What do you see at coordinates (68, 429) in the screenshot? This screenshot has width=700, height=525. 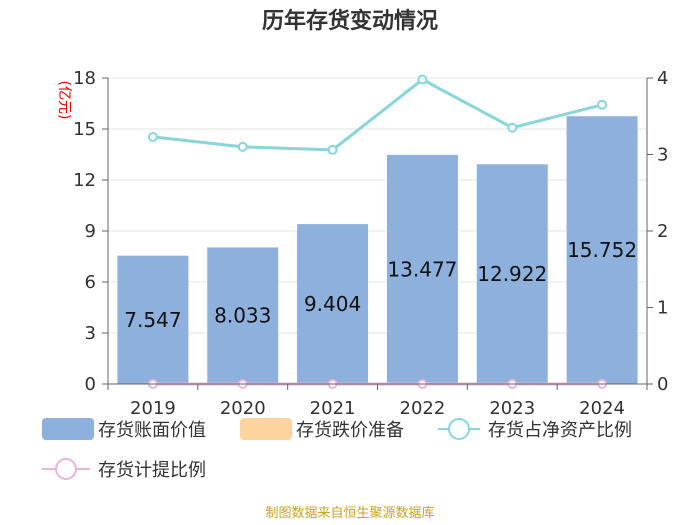 I see `legend-swatch-bar` at bounding box center [68, 429].